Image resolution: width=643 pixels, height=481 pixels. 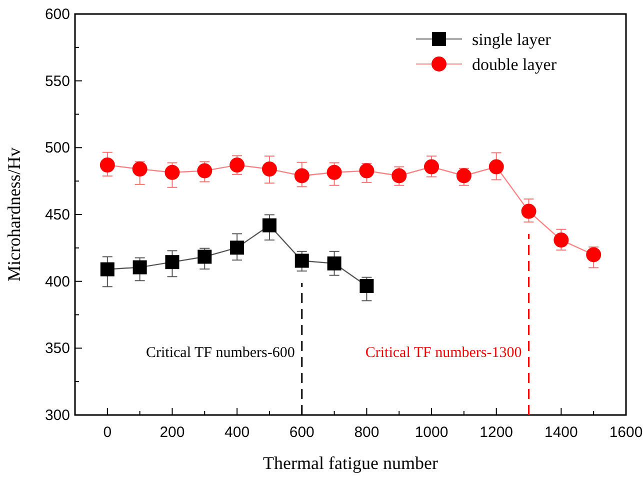 I want to click on x-tick-label: 1600, so click(x=626, y=432).